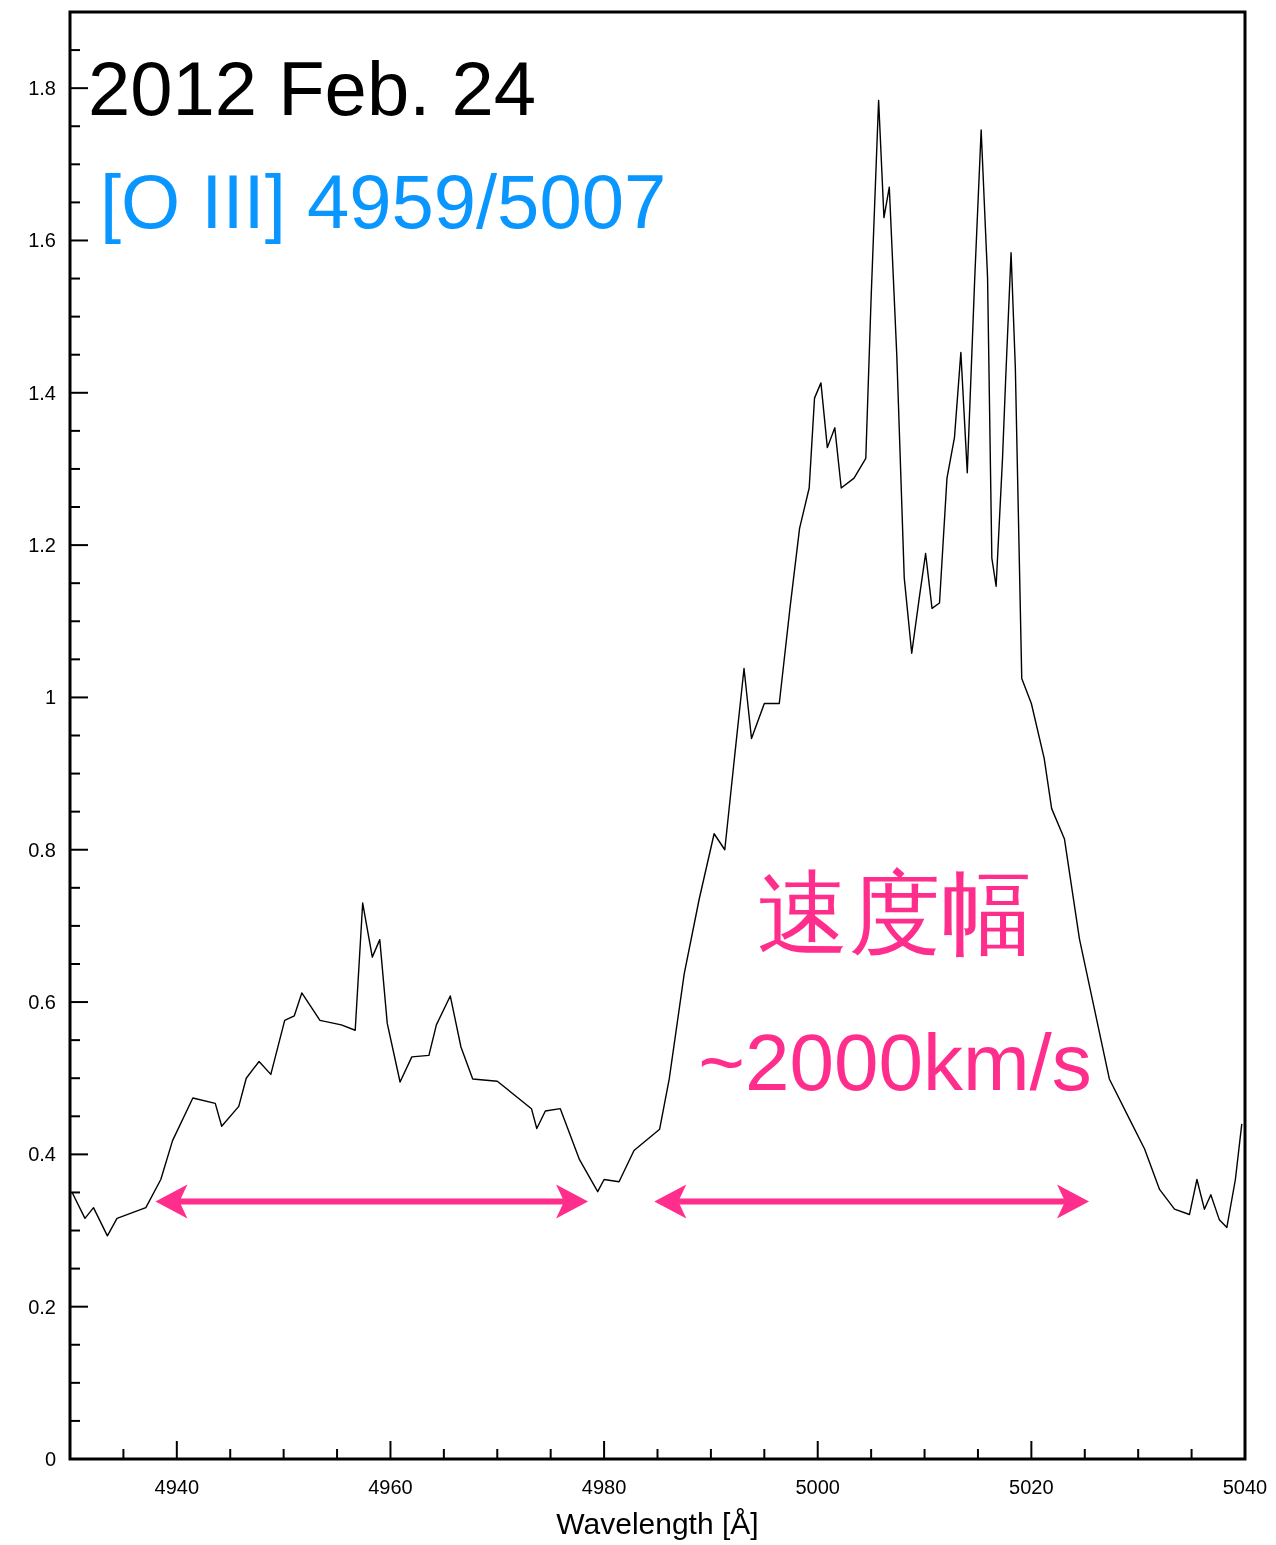 The image size is (1276, 1545). What do you see at coordinates (42, 392) in the screenshot?
I see `y-tick-label: 1.4` at bounding box center [42, 392].